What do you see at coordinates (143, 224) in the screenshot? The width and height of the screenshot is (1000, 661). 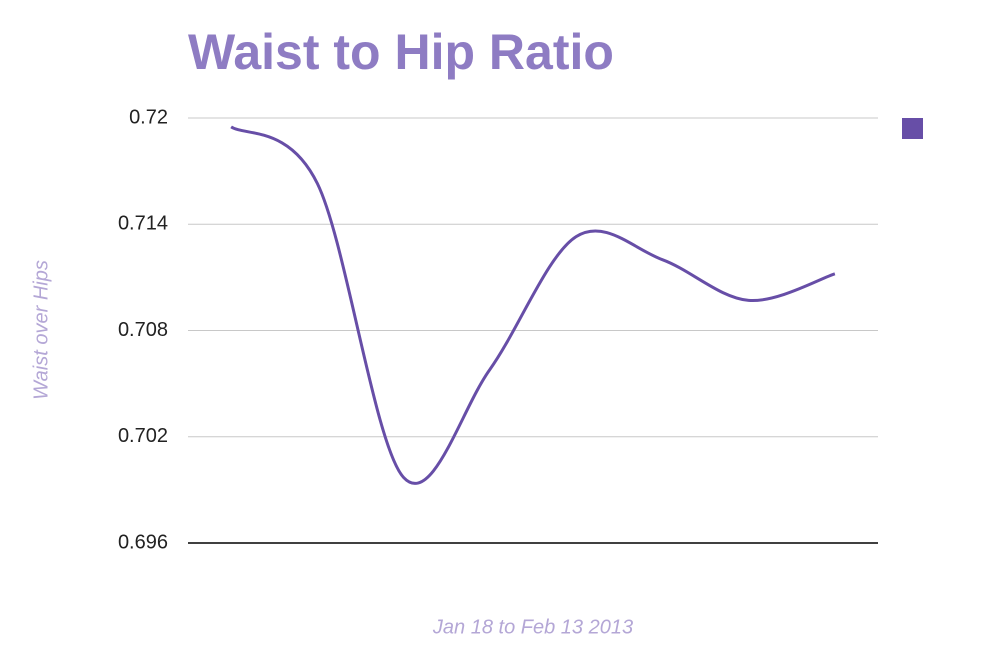 I see `y-tick-label: 0.714` at bounding box center [143, 224].